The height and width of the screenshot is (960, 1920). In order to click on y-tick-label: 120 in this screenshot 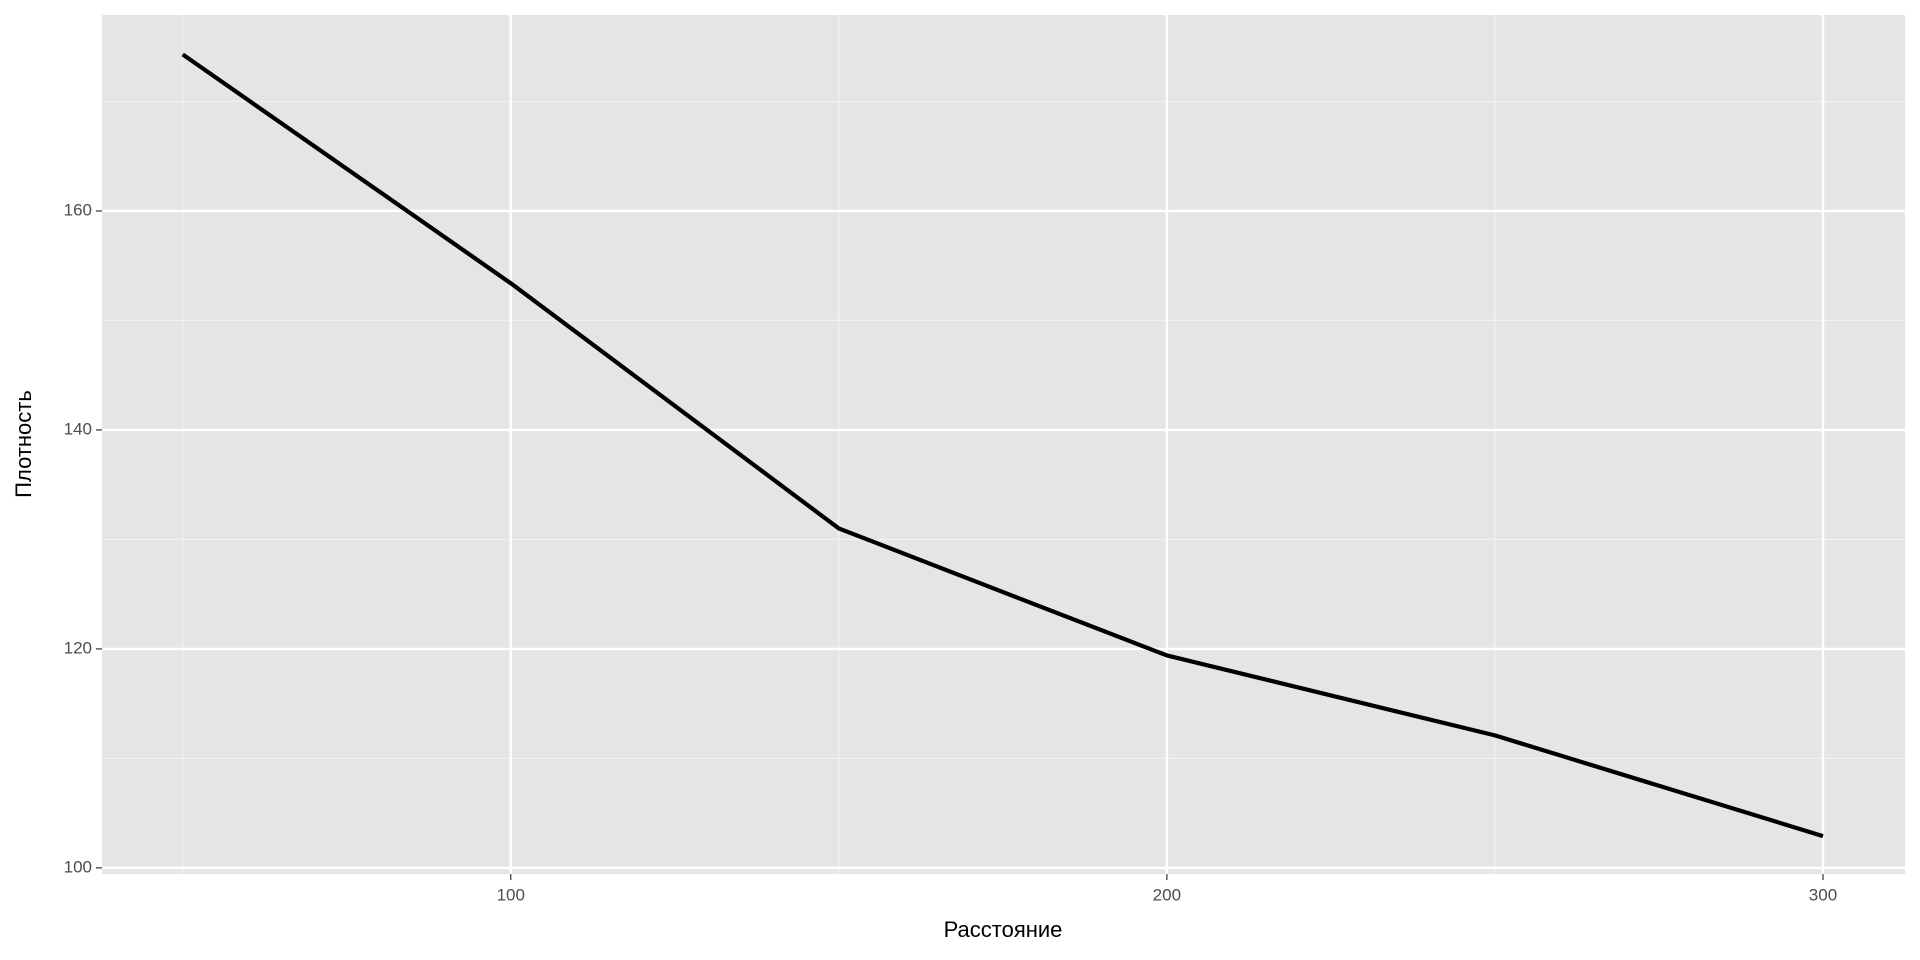, I will do `click(78, 647)`.